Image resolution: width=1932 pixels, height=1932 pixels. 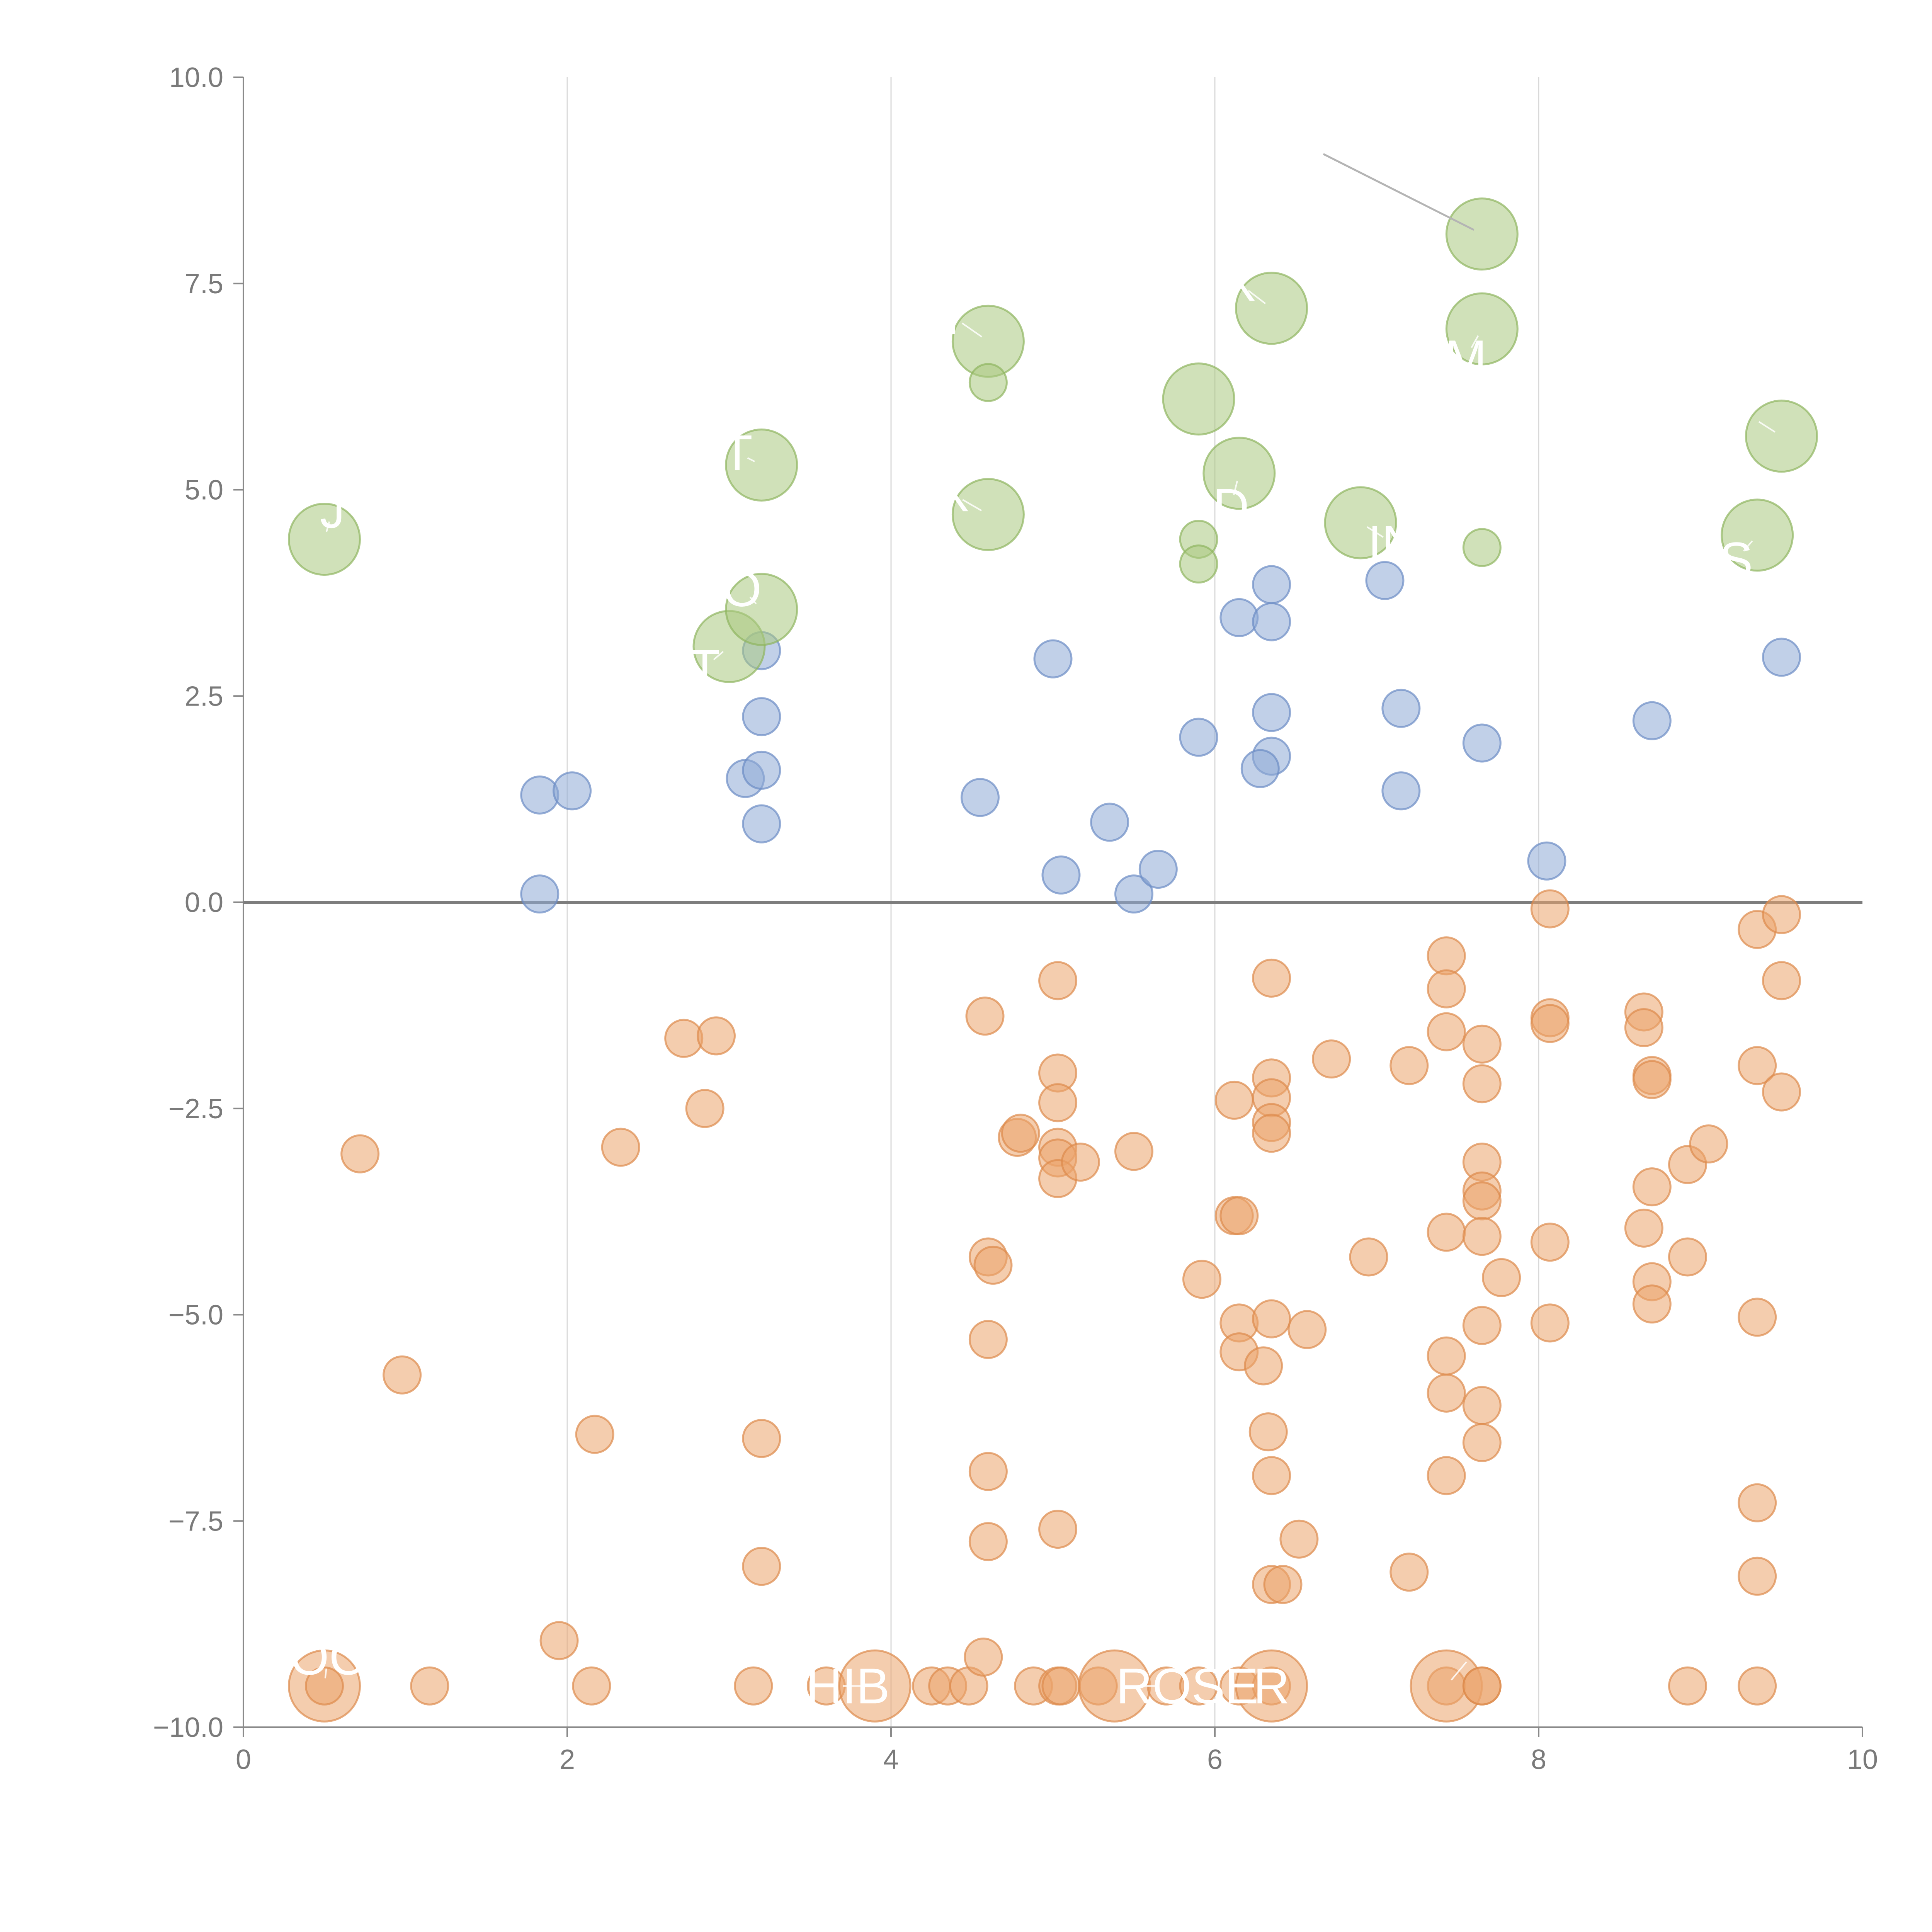 I want to click on bubble-annotation-label: D, so click(x=1231, y=506).